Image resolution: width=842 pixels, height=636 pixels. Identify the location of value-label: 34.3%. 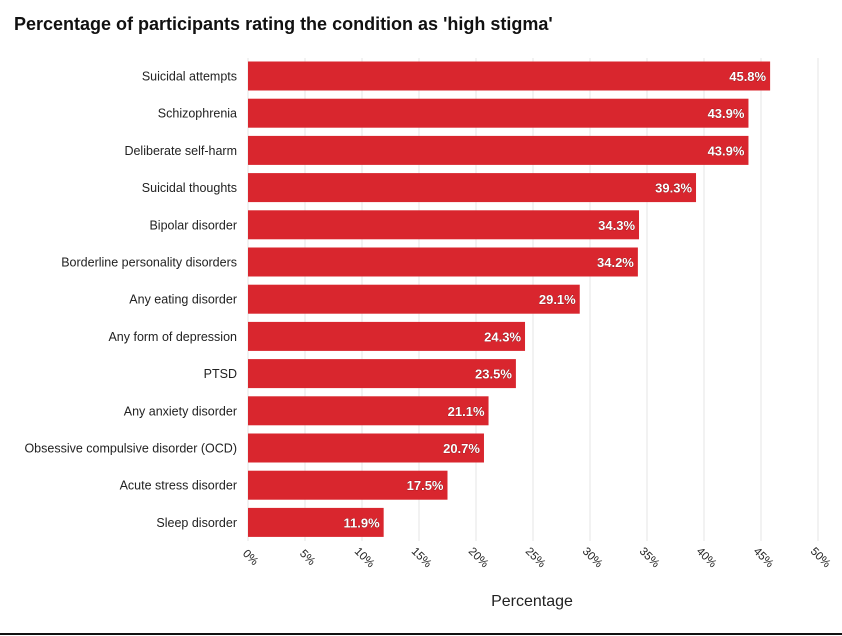
(616, 225).